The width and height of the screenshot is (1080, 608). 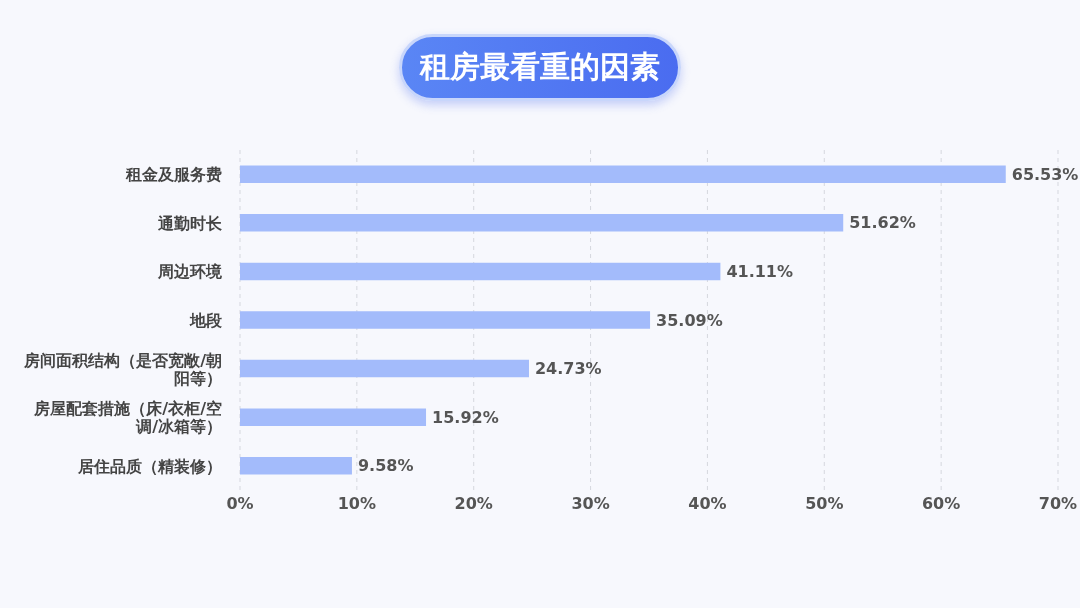 I want to click on y-tick-label: 租金及服务费, so click(x=173, y=174).